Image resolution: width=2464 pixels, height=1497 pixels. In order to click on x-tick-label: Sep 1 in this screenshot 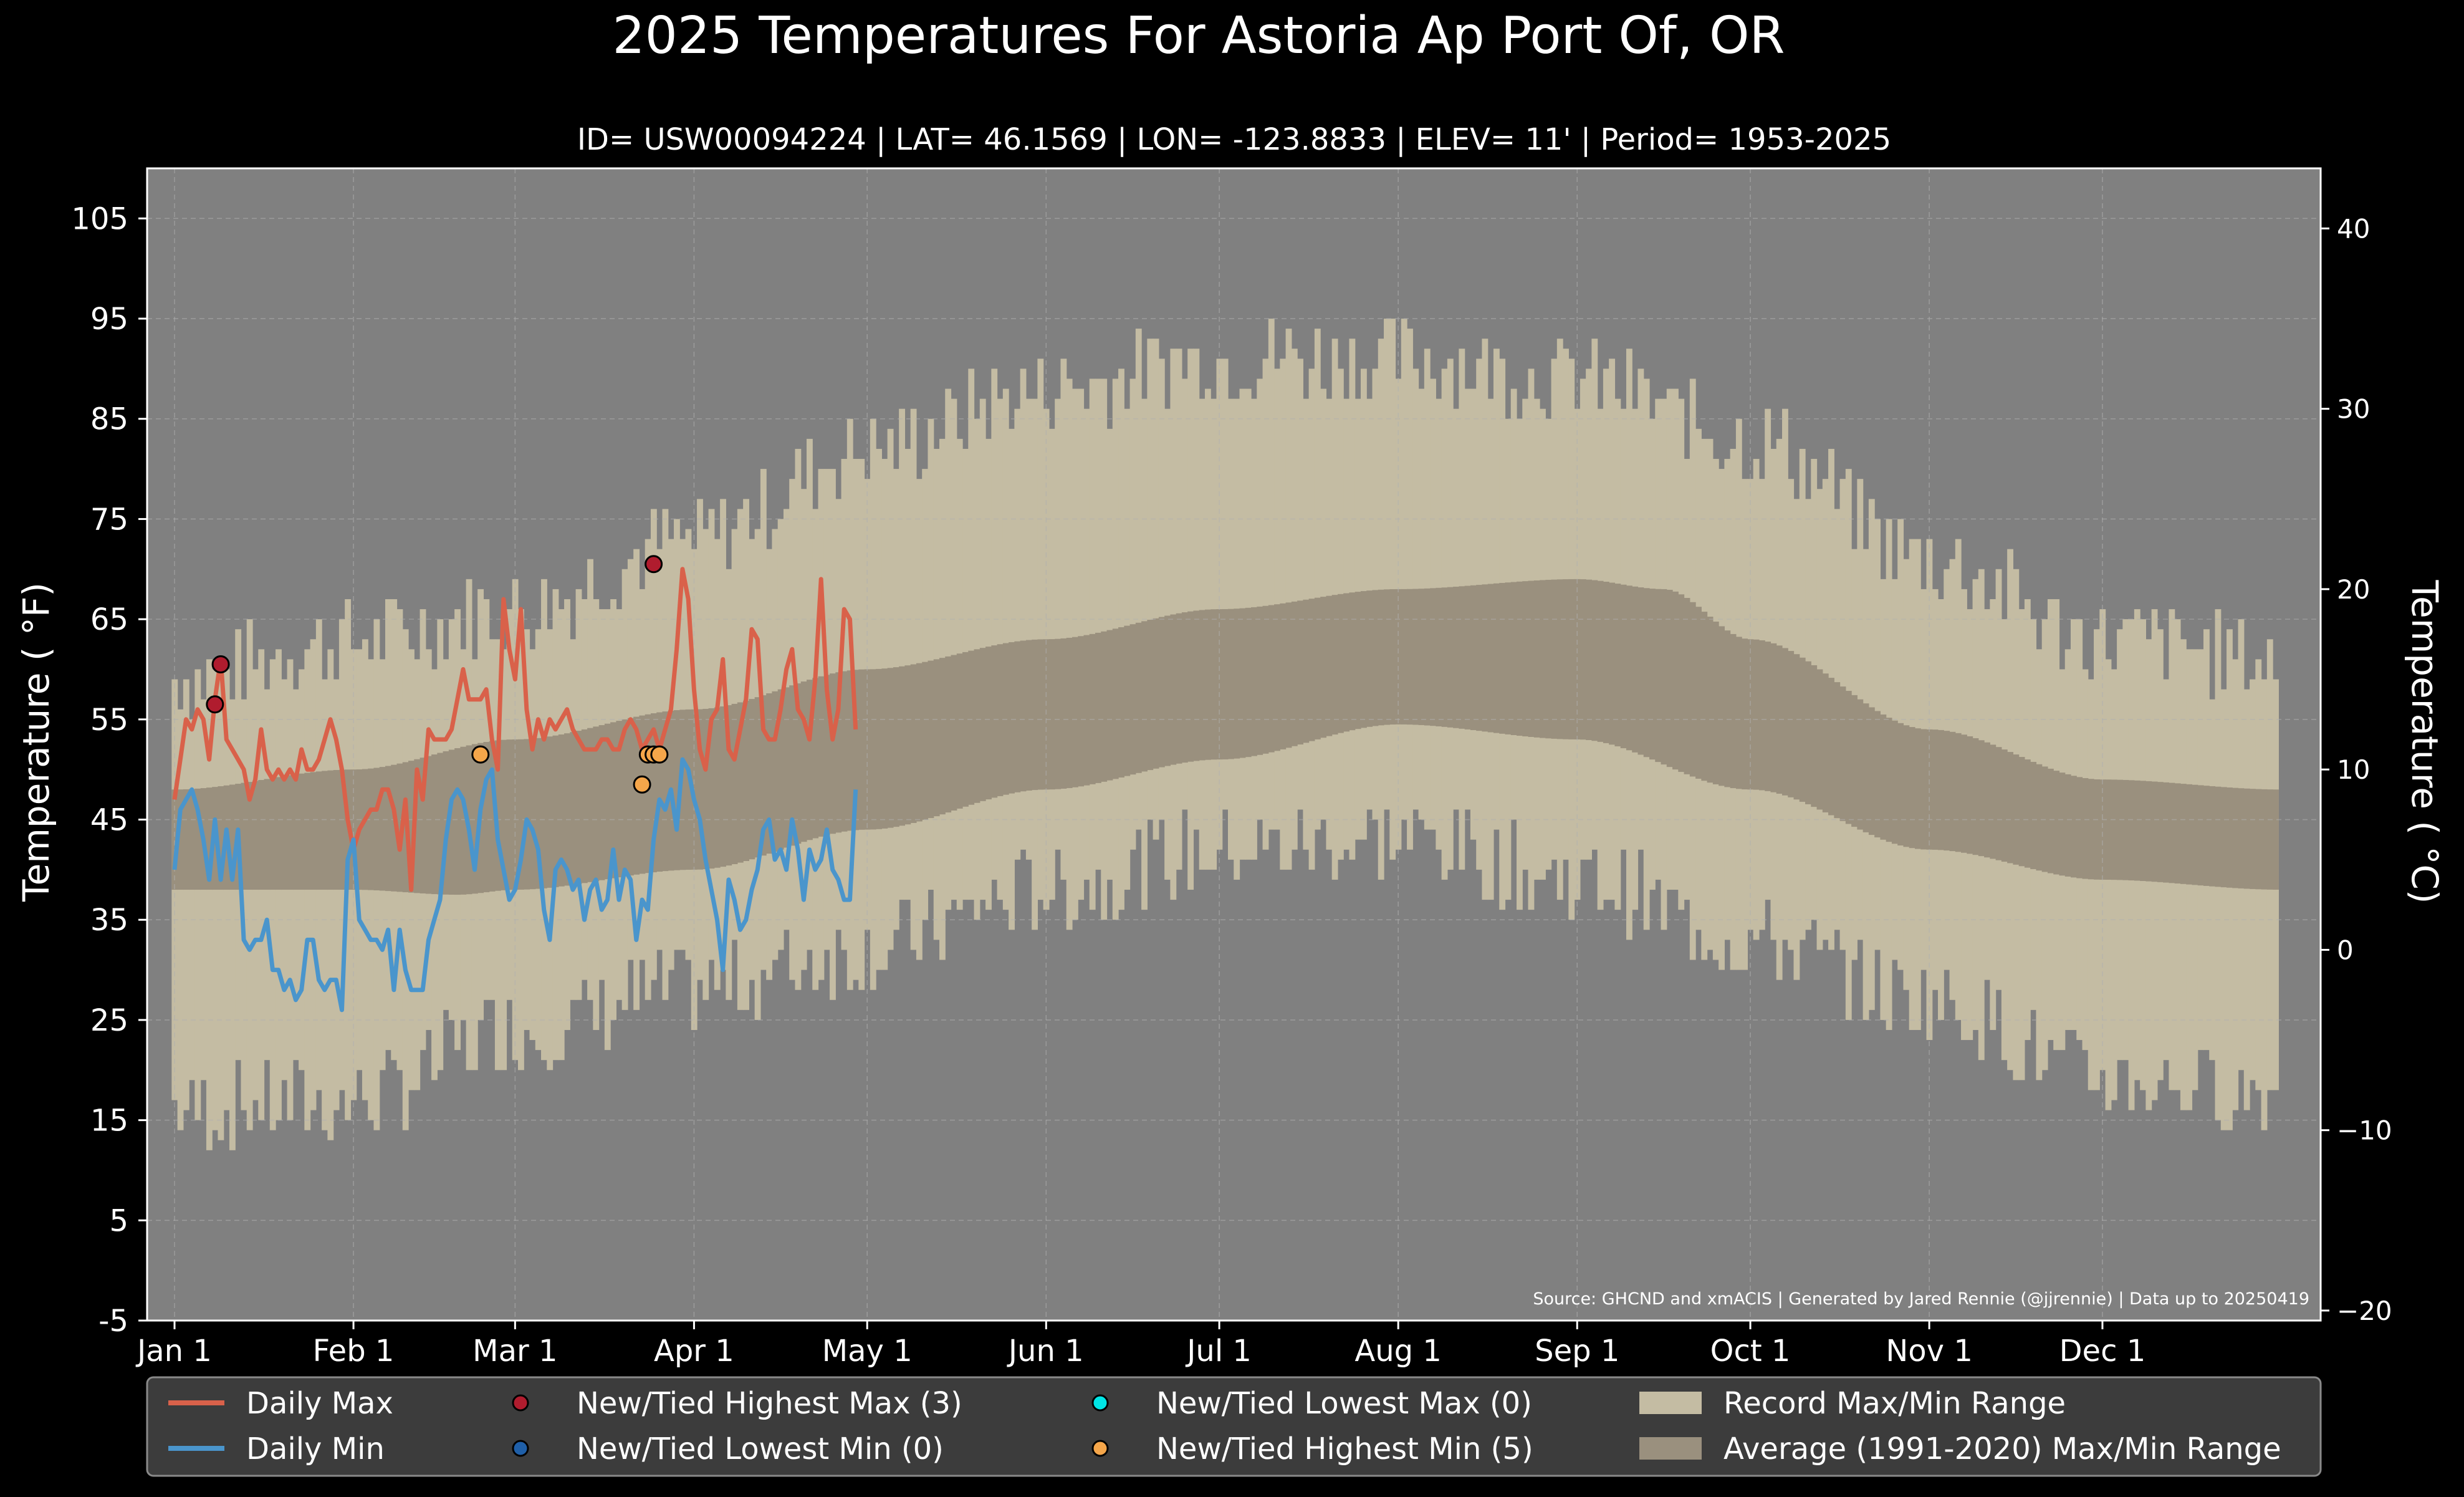, I will do `click(1577, 1351)`.